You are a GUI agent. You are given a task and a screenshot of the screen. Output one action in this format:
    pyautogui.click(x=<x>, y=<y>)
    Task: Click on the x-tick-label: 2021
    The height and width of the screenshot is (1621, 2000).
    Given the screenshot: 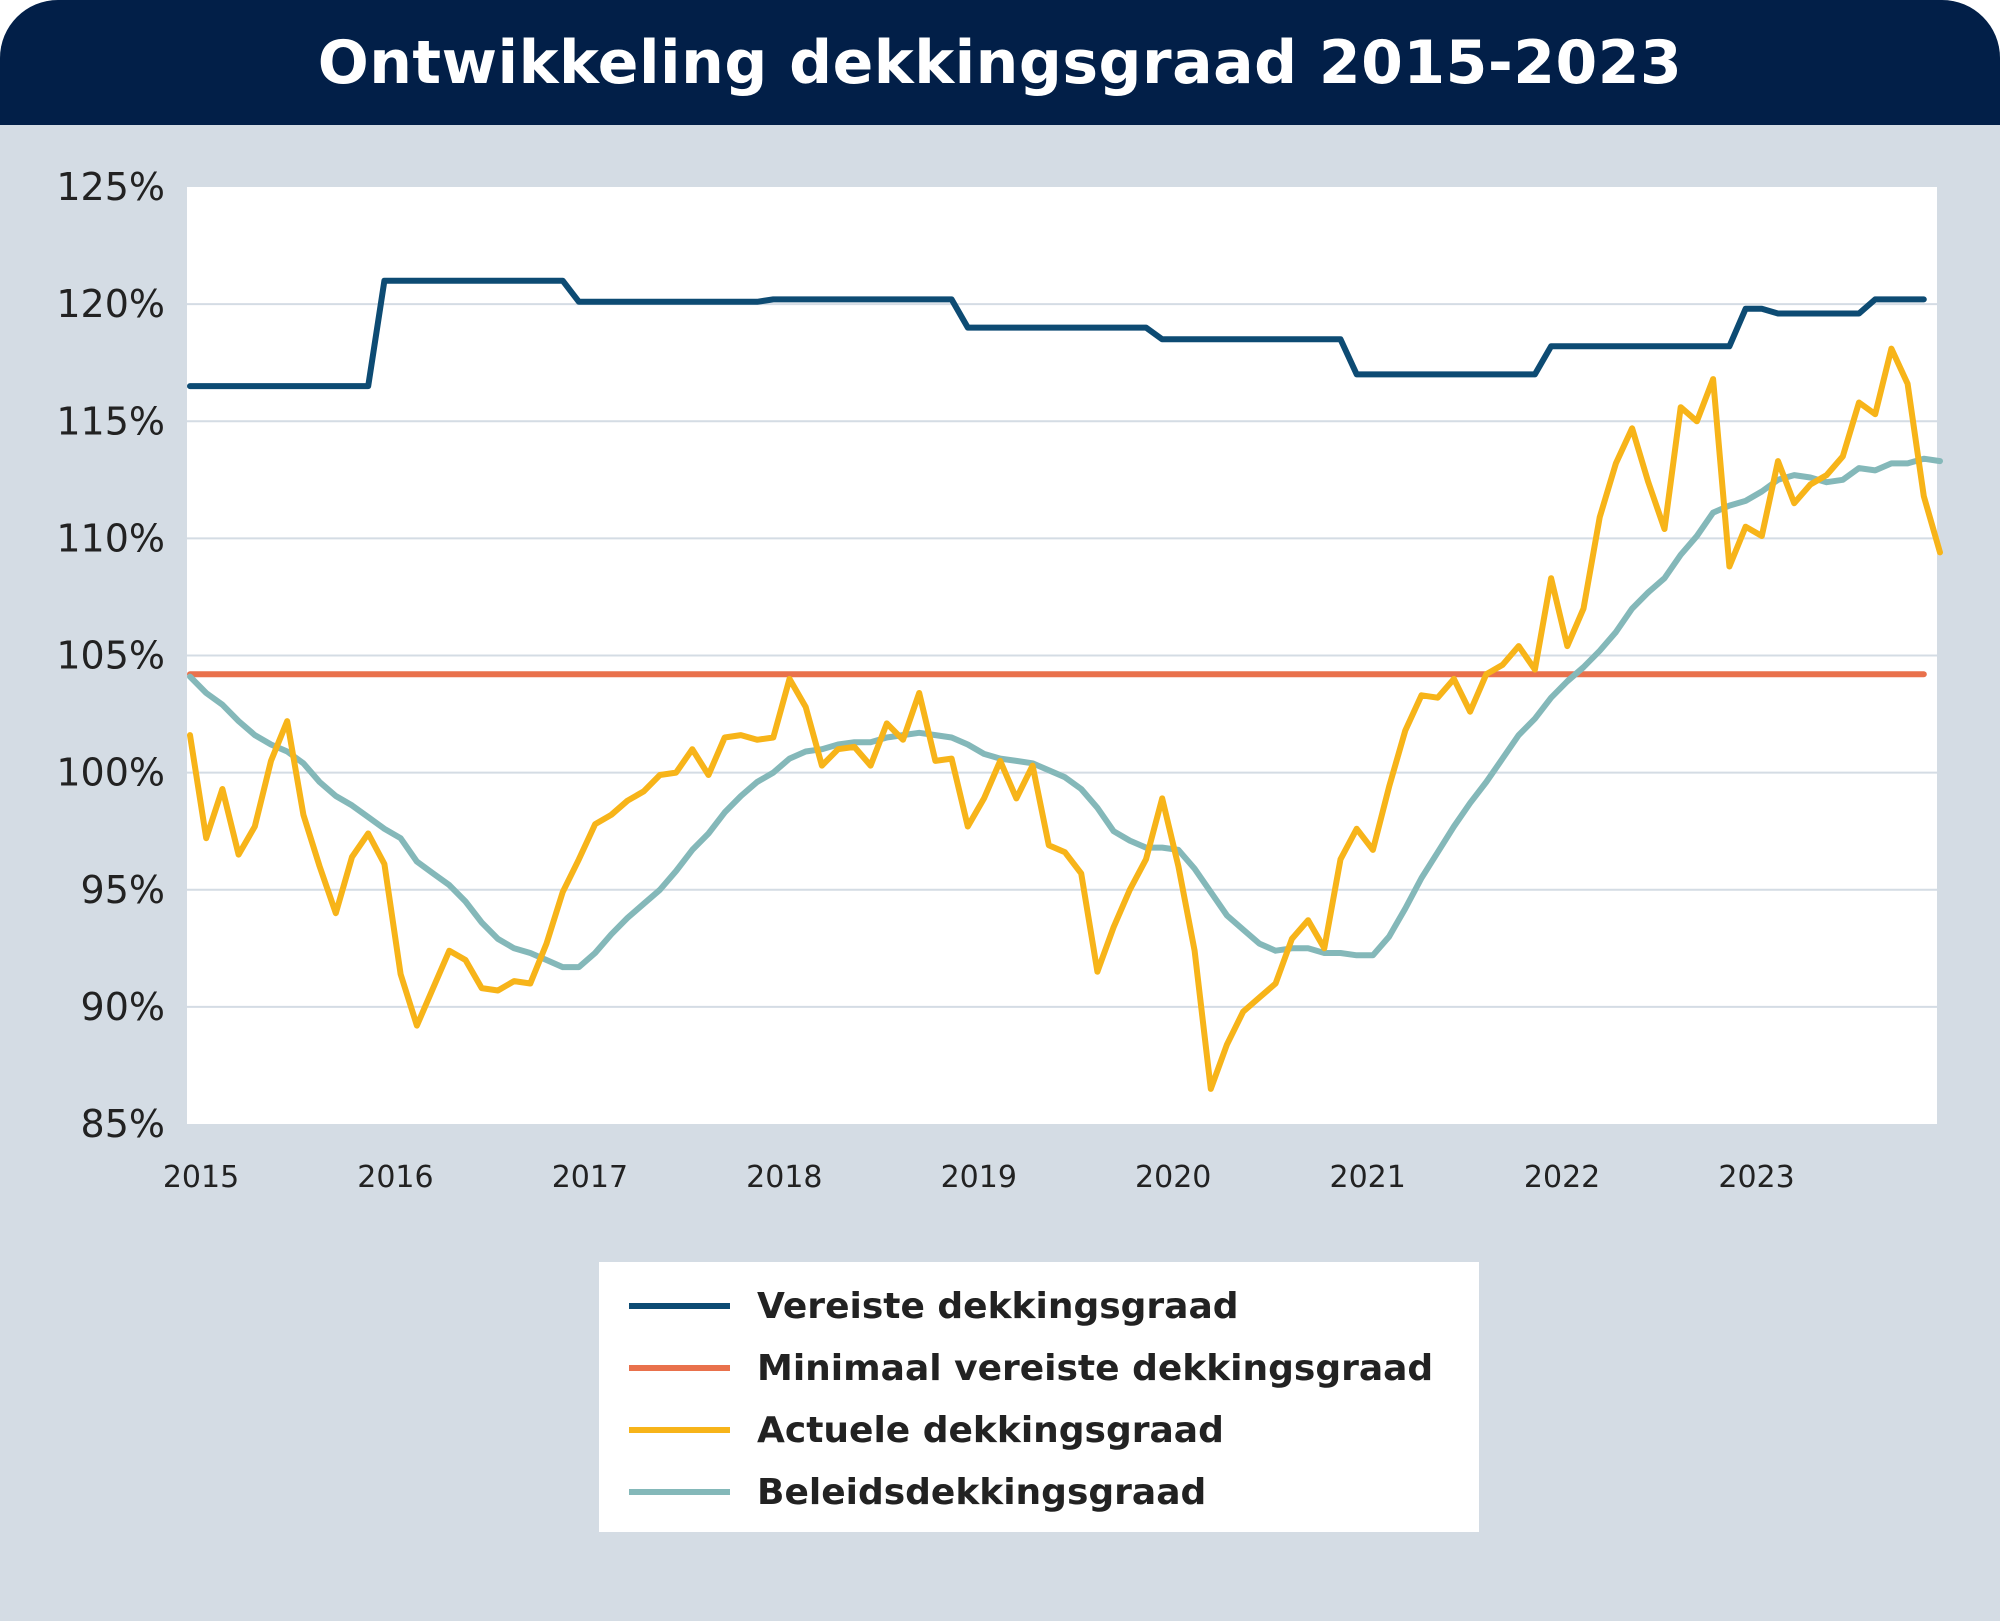 What is the action you would take?
    pyautogui.click(x=1367, y=1177)
    